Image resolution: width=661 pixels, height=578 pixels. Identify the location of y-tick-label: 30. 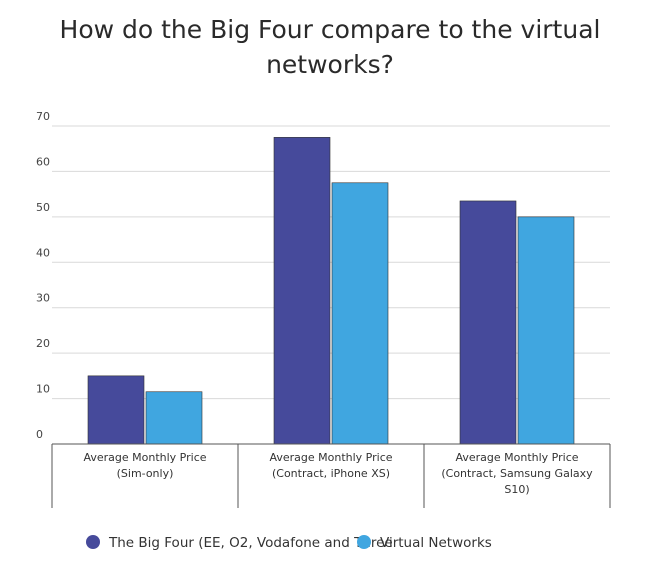
(43, 298).